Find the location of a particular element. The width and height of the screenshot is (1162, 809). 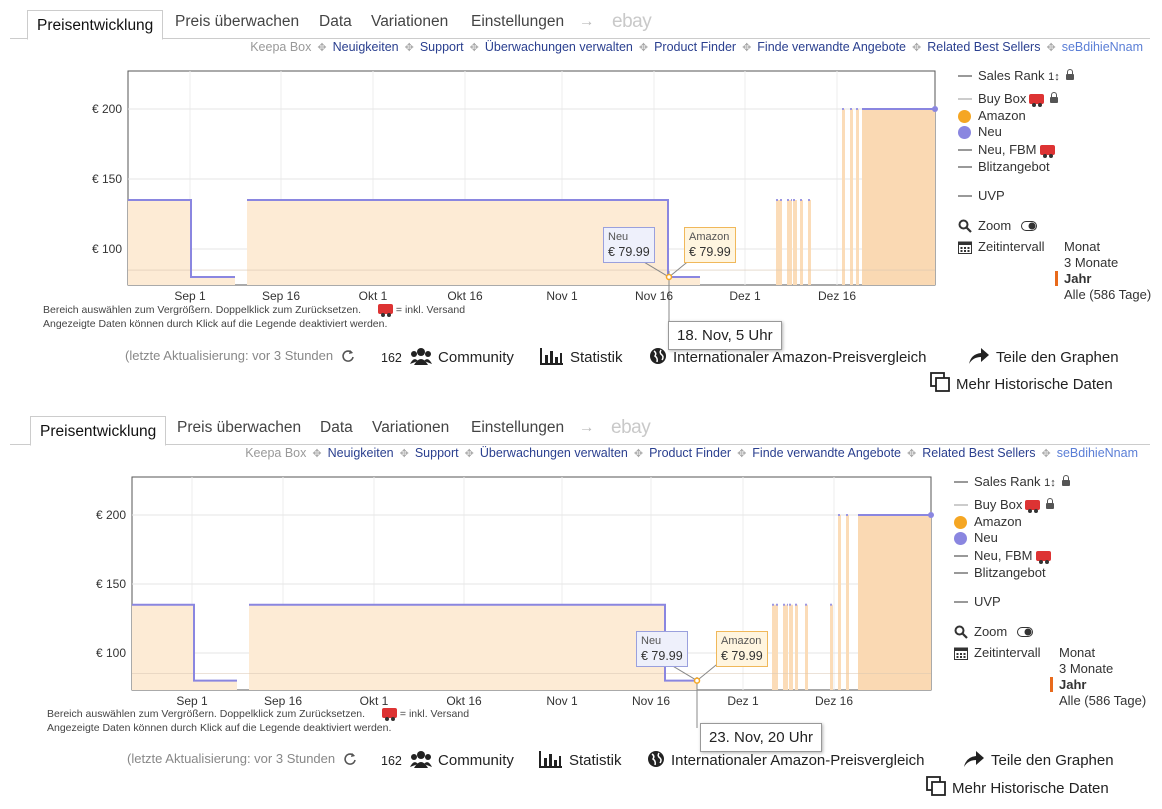

last-update-text: (letzte Aktualisierung: vor 3 Stunden is located at coordinates (231, 758).